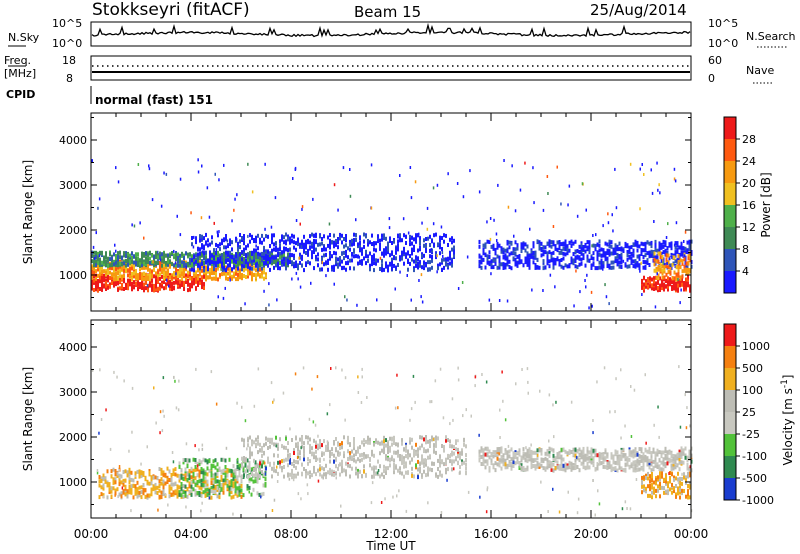 This screenshot has height=554, width=800. I want to click on power-colorbar: 4 8 12 16 20 24 28, so click(739, 205).